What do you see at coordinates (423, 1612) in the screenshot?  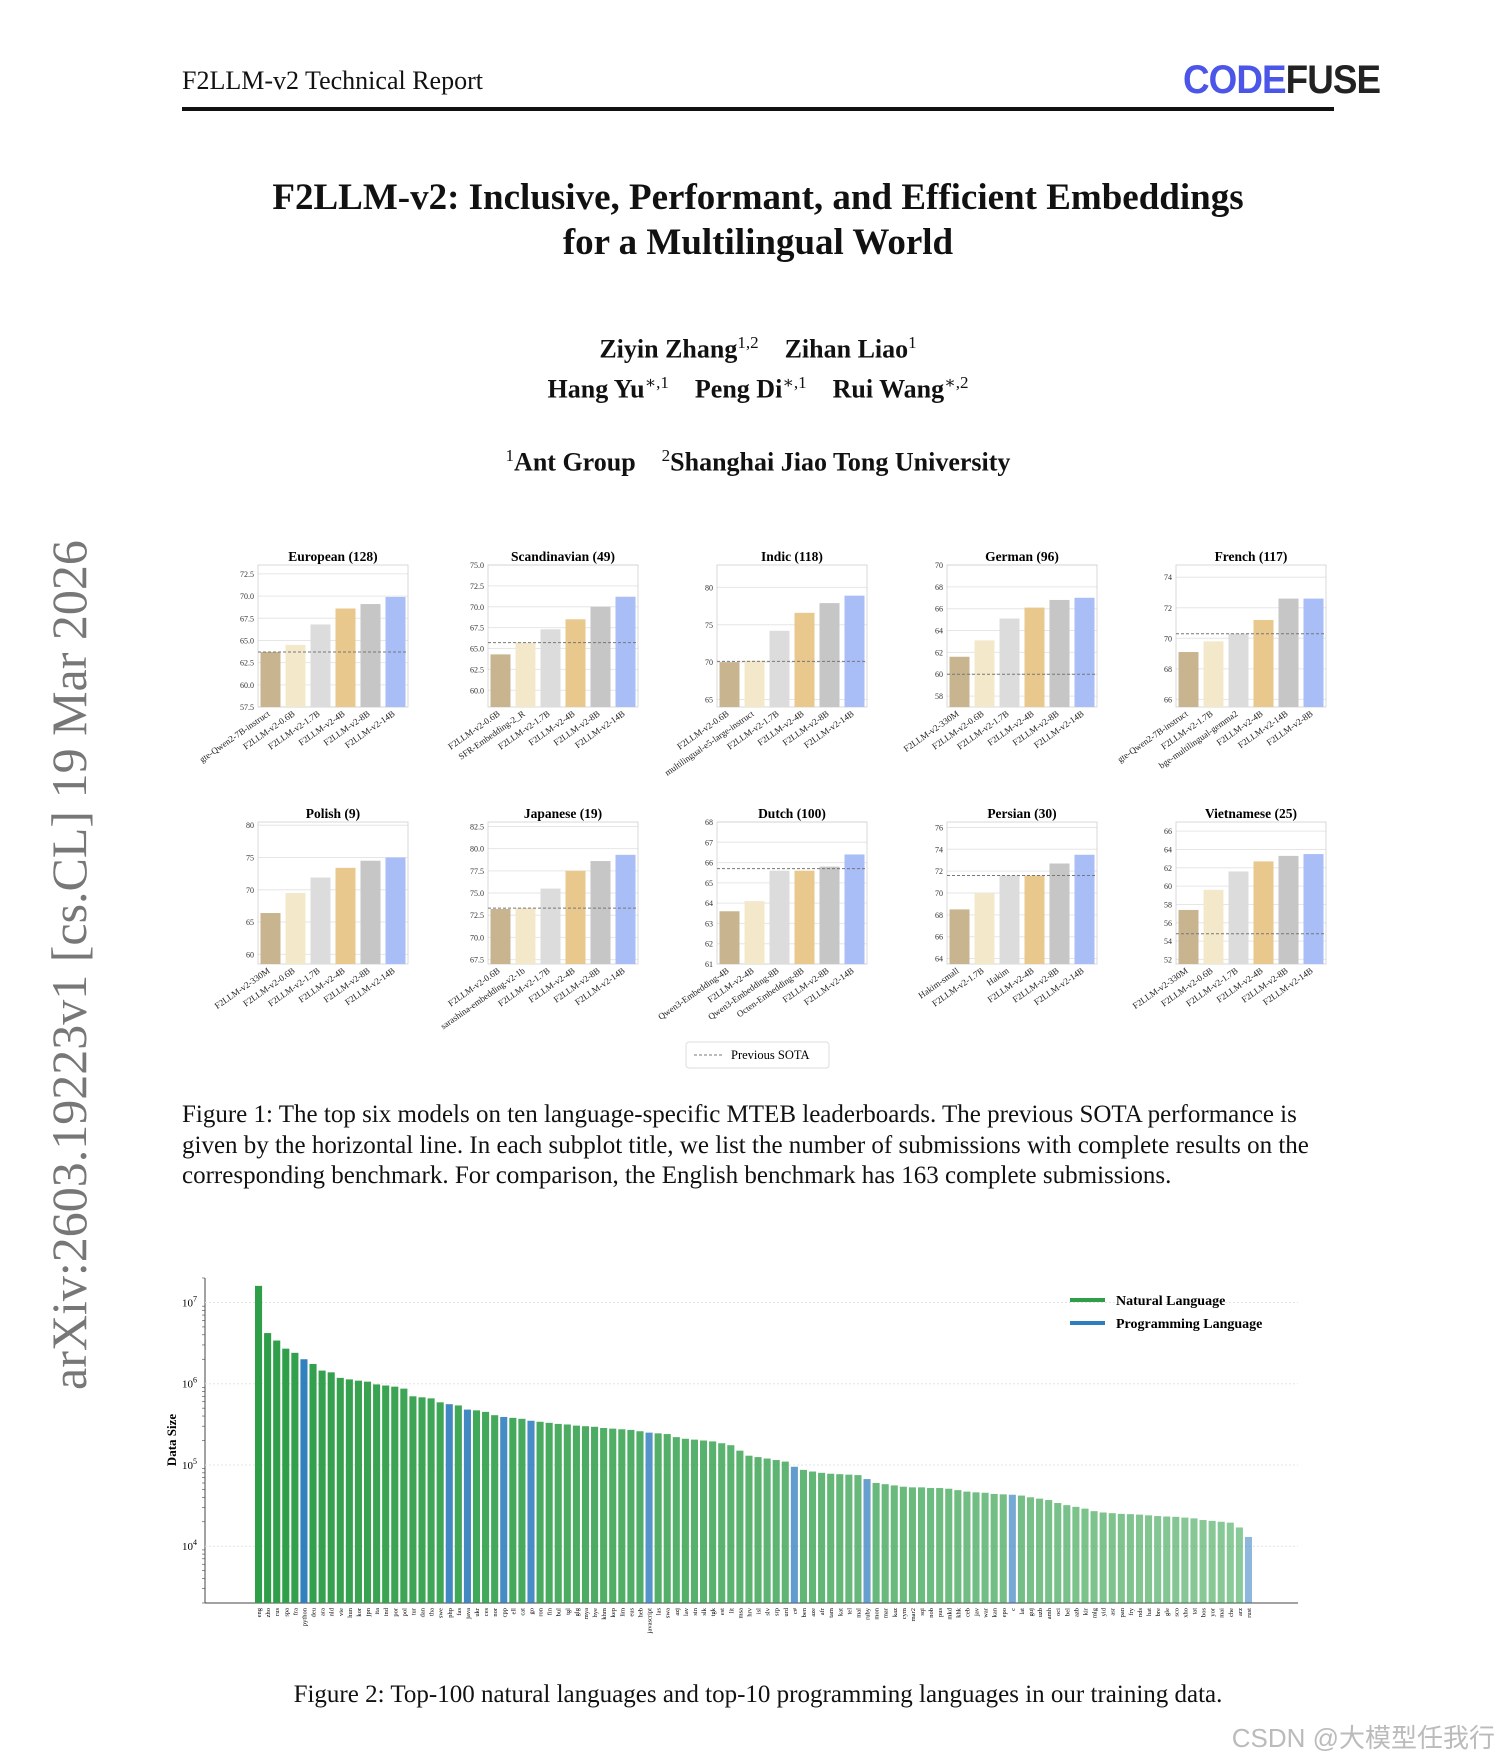 I see `x-tick-label: dan` at bounding box center [423, 1612].